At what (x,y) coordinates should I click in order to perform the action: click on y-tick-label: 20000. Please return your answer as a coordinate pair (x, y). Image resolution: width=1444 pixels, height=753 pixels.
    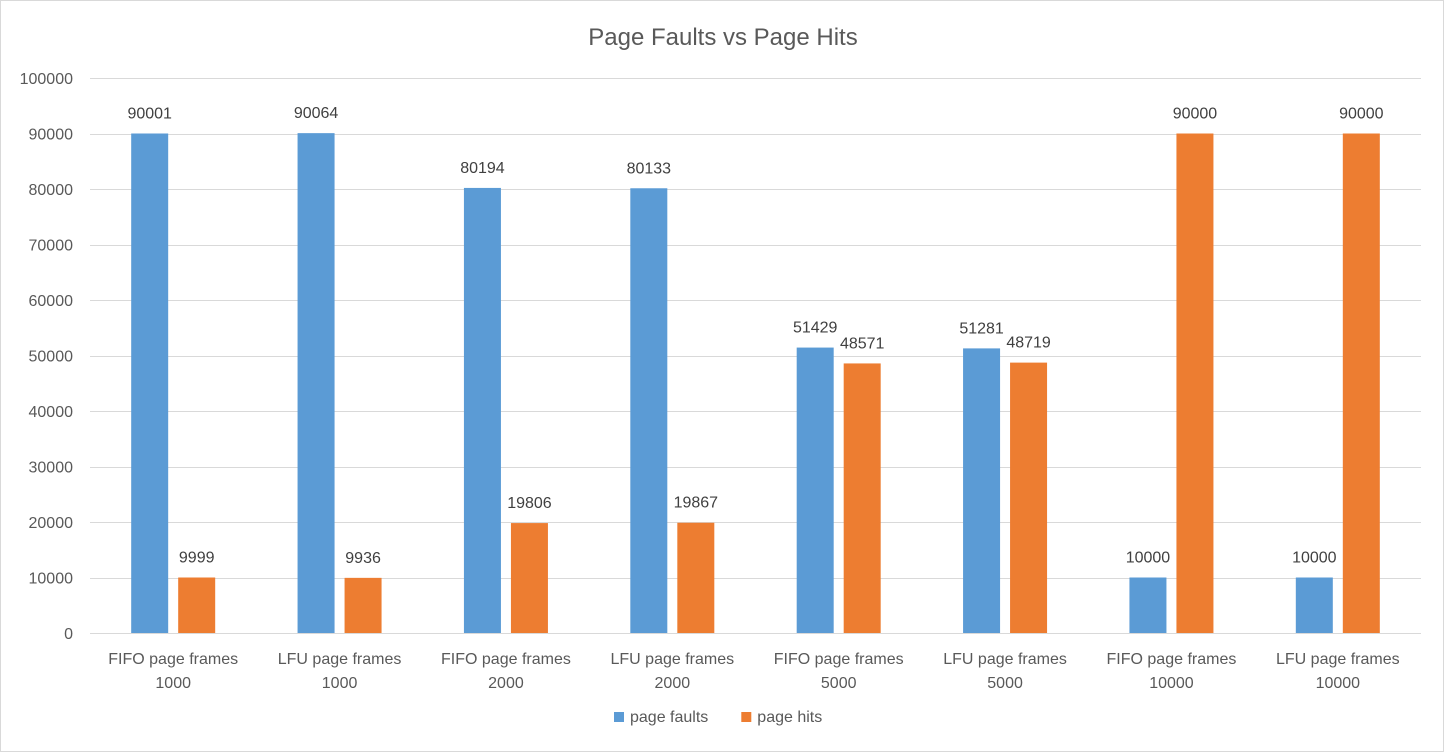
    Looking at the image, I should click on (51, 523).